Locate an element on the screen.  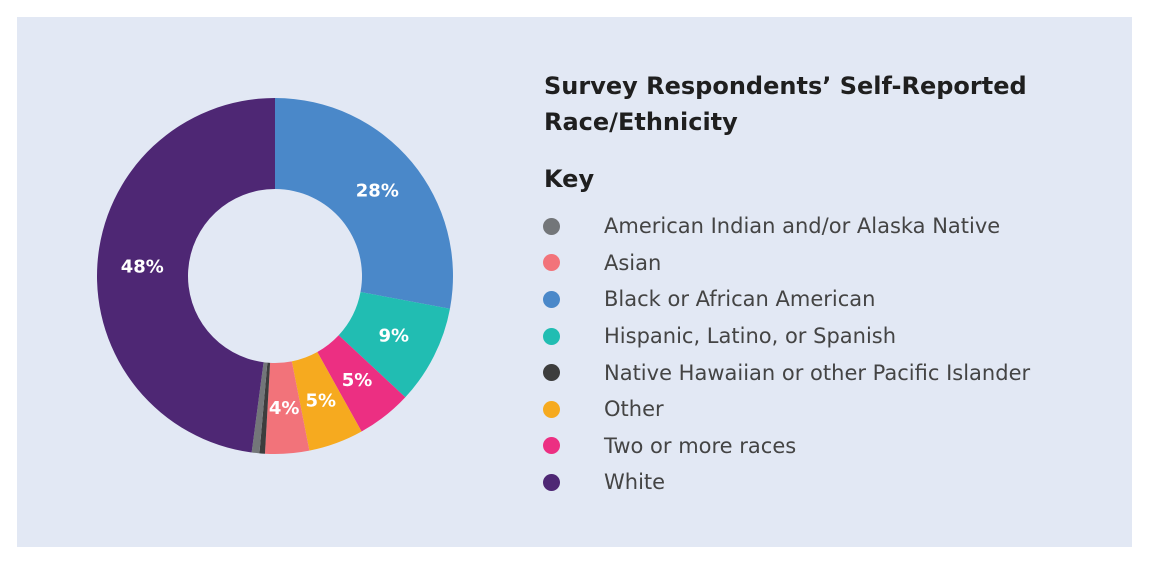
legend-label: Hispanic, Latino, or Spanish is located at coordinates (750, 336).